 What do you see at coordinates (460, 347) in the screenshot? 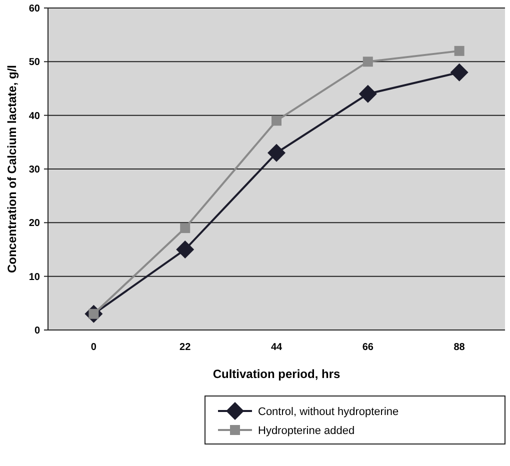
I see `x-tick-label: 88` at bounding box center [460, 347].